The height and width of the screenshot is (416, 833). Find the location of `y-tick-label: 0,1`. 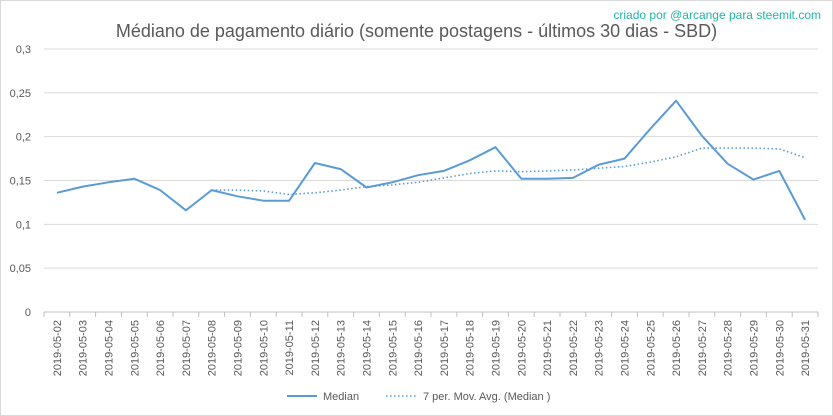

y-tick-label: 0,1 is located at coordinates (23, 225).